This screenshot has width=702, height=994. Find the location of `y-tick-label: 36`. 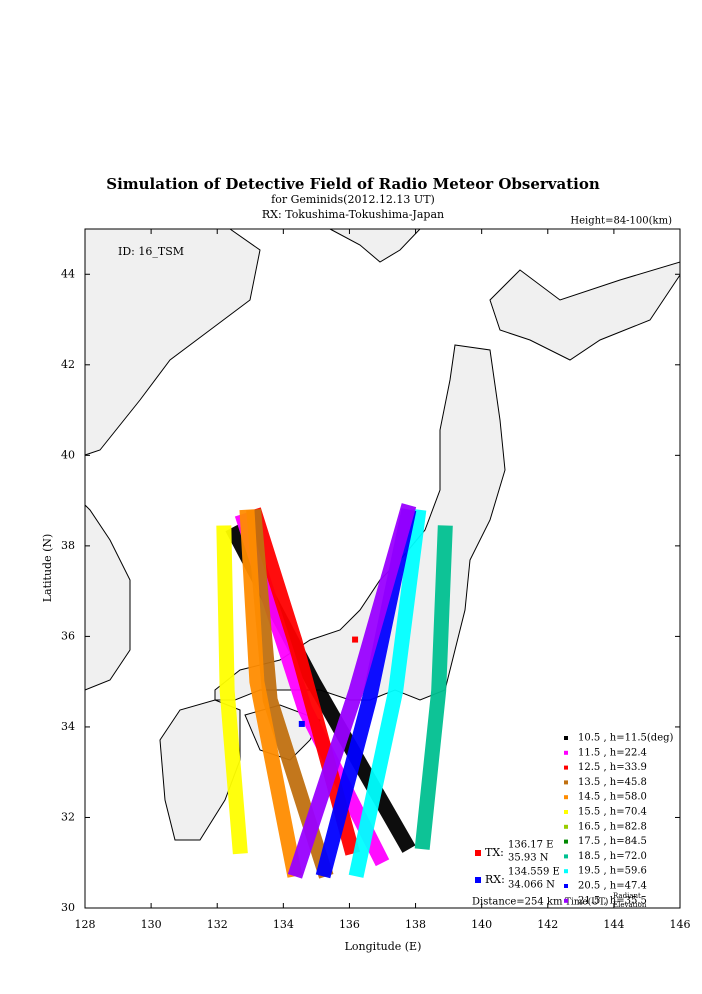

y-tick-label: 36 is located at coordinates (68, 635).